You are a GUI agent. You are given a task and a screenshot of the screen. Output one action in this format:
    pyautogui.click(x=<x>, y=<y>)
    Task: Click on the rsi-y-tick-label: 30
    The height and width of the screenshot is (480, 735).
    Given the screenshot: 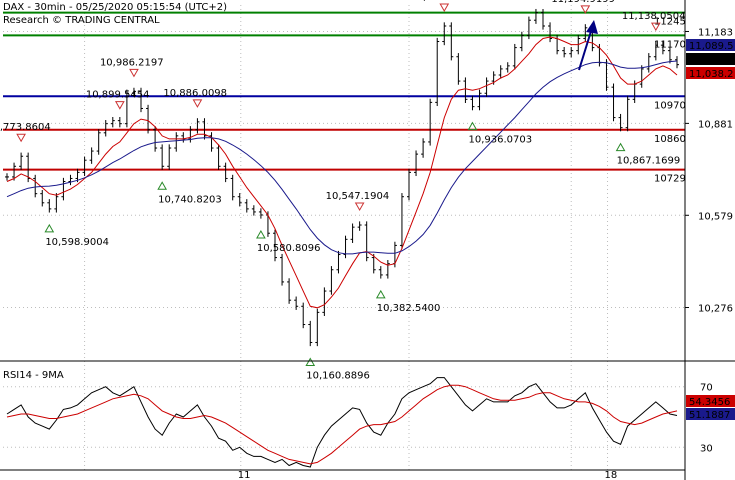 What is the action you would take?
    pyautogui.click(x=706, y=448)
    